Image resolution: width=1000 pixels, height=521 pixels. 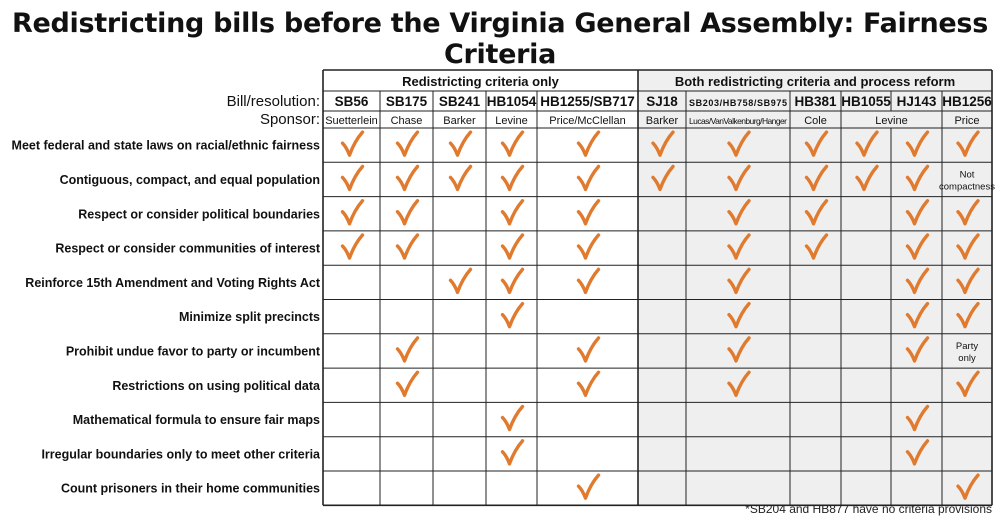 I want to click on bill-name: SB203/HB758/SB975, so click(x=738, y=103).